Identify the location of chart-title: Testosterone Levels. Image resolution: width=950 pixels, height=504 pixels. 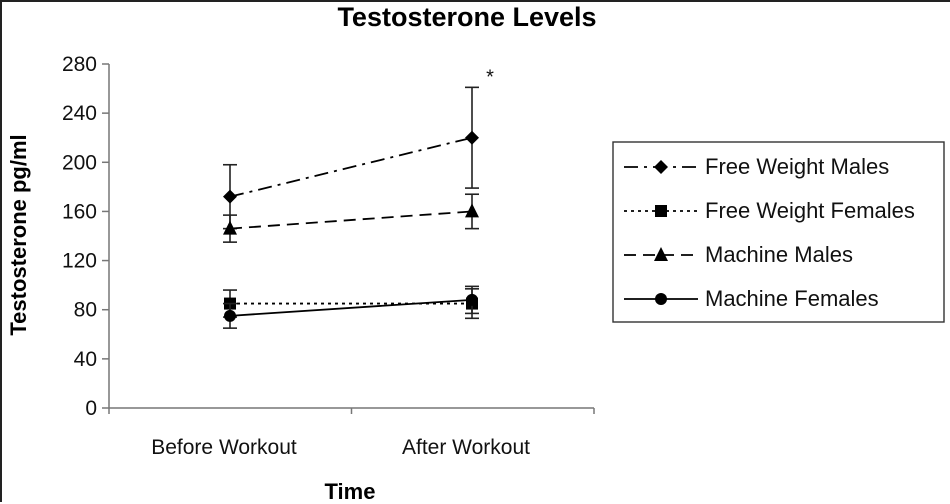
(466, 17).